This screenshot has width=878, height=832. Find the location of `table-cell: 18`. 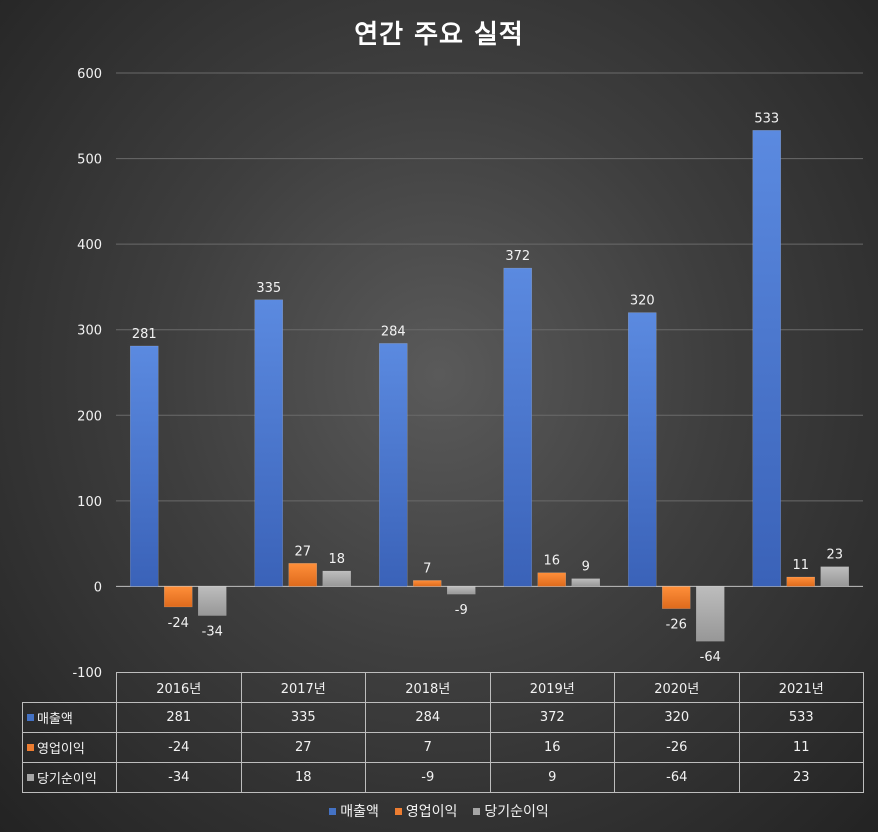

table-cell: 18 is located at coordinates (303, 777).